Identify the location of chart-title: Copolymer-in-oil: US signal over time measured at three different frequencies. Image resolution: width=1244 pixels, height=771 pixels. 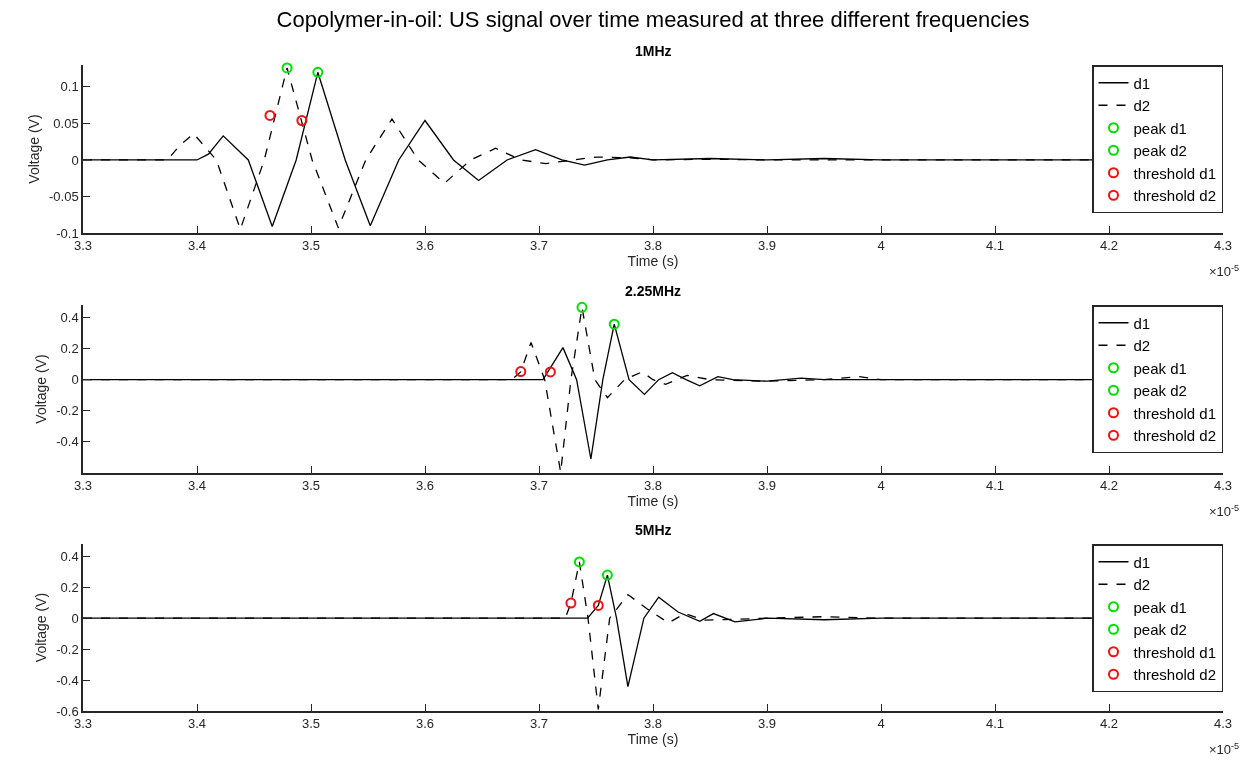
(653, 20).